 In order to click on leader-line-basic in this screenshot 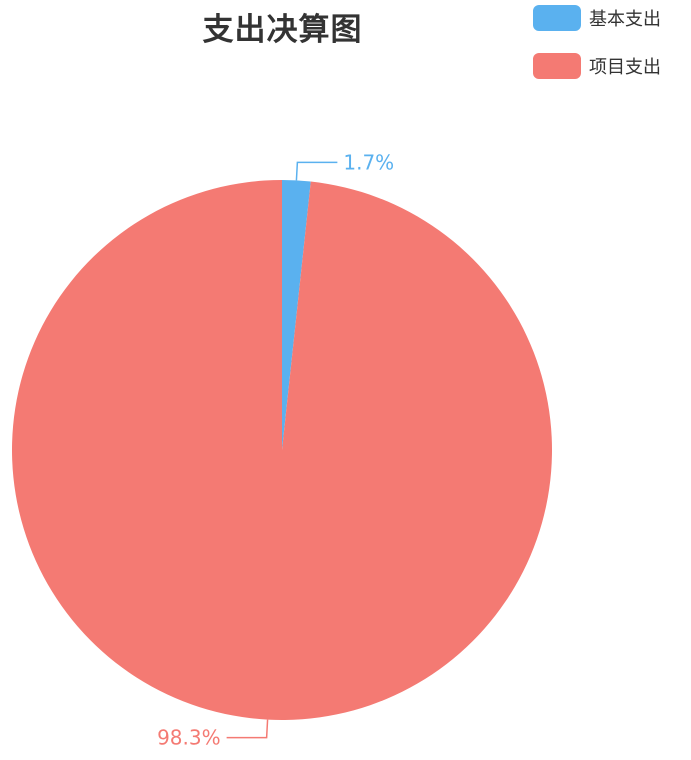, I will do `click(316, 171)`.